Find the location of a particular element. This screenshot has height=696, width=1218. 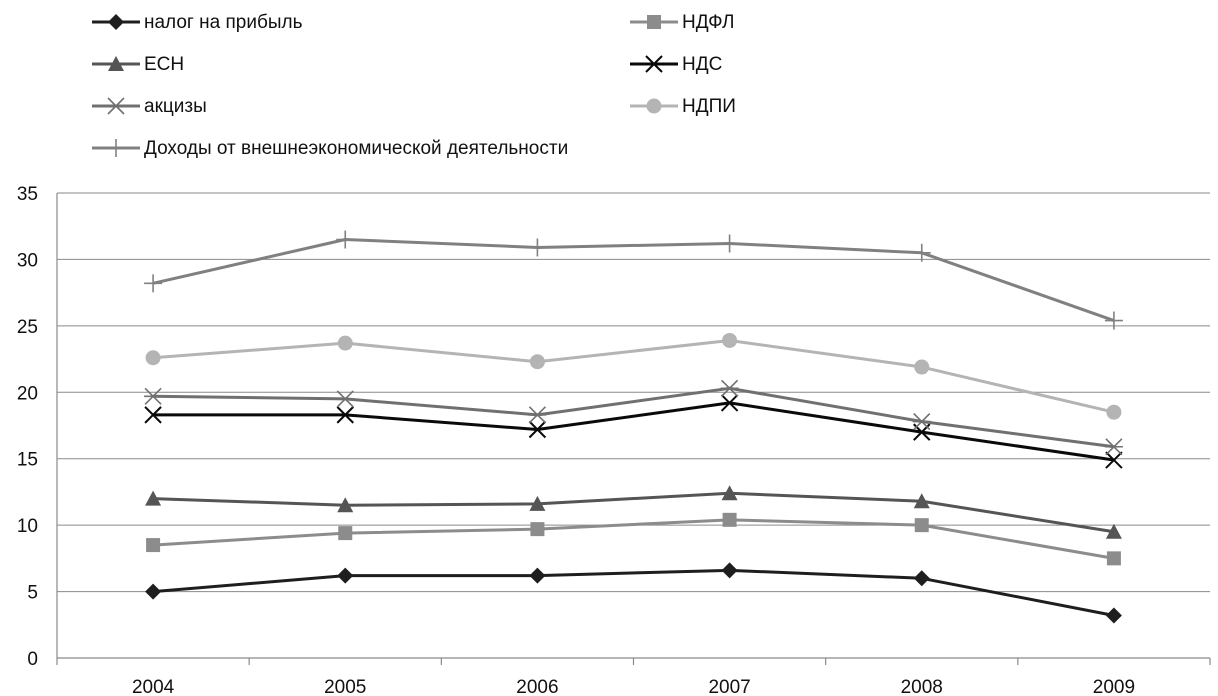

legend-item: НДПИ is located at coordinates (683, 106).